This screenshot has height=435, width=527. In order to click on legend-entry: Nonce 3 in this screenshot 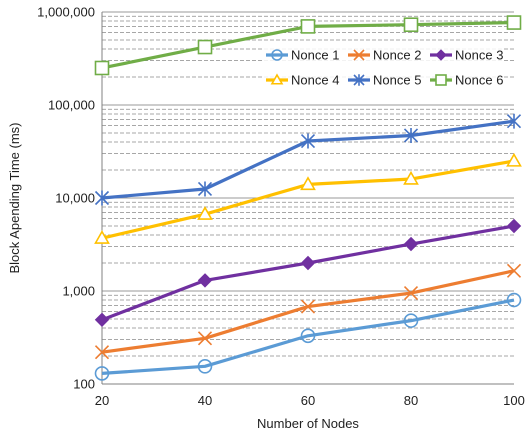, I will do `click(466, 55)`.